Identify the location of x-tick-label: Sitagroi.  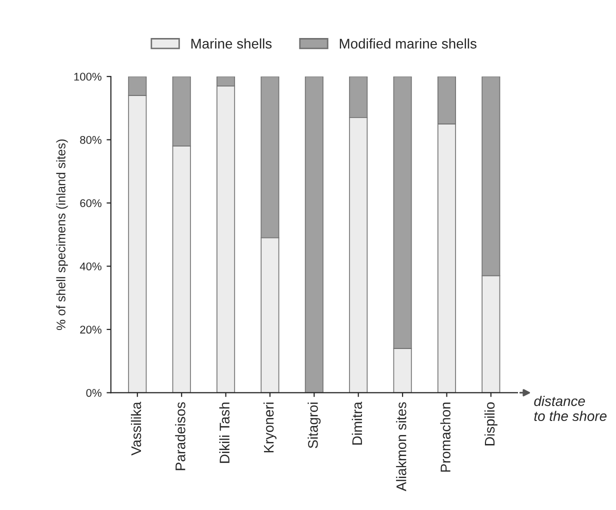
(314, 425).